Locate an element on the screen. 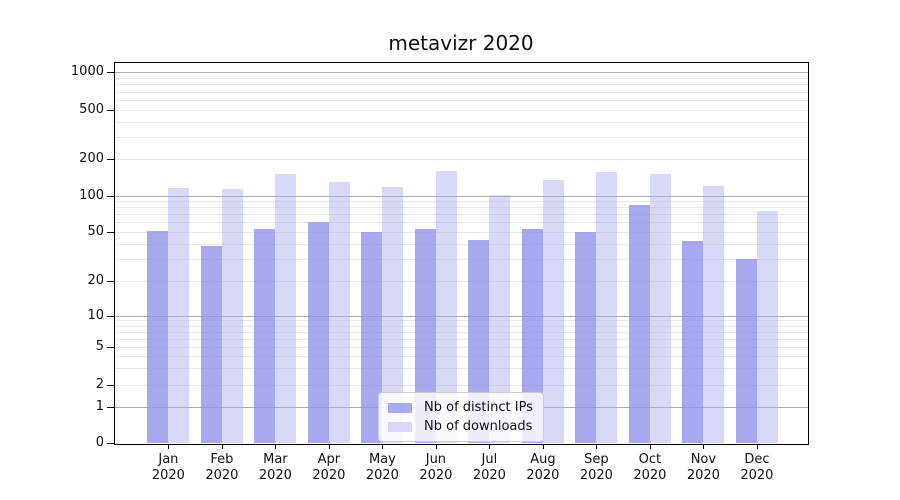 Image resolution: width=900 pixels, height=500 pixels. x-tick-label: Mar 2020 is located at coordinates (275, 467).